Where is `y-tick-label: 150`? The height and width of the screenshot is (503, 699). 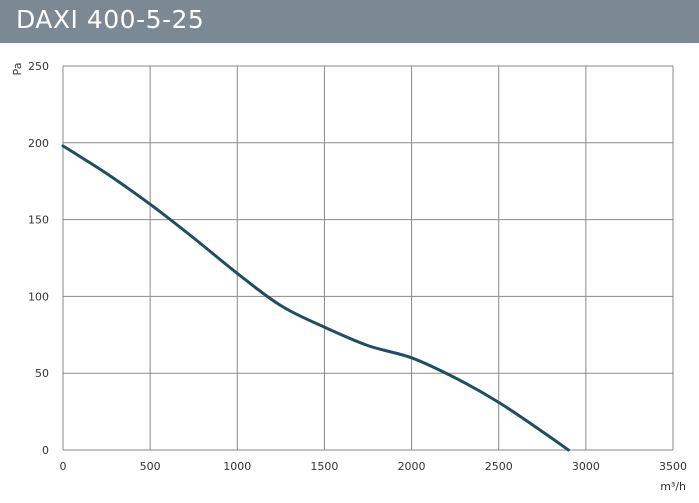
y-tick-label: 150 is located at coordinates (38, 220).